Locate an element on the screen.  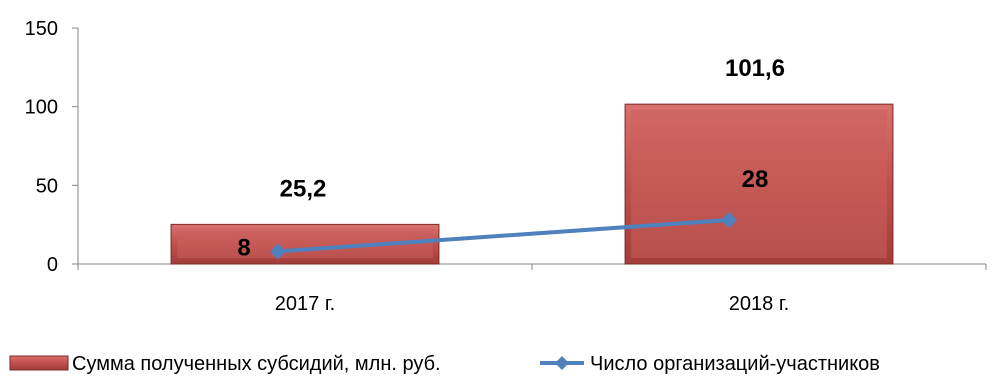
bar-data-label: 101,6 is located at coordinates (755, 68).